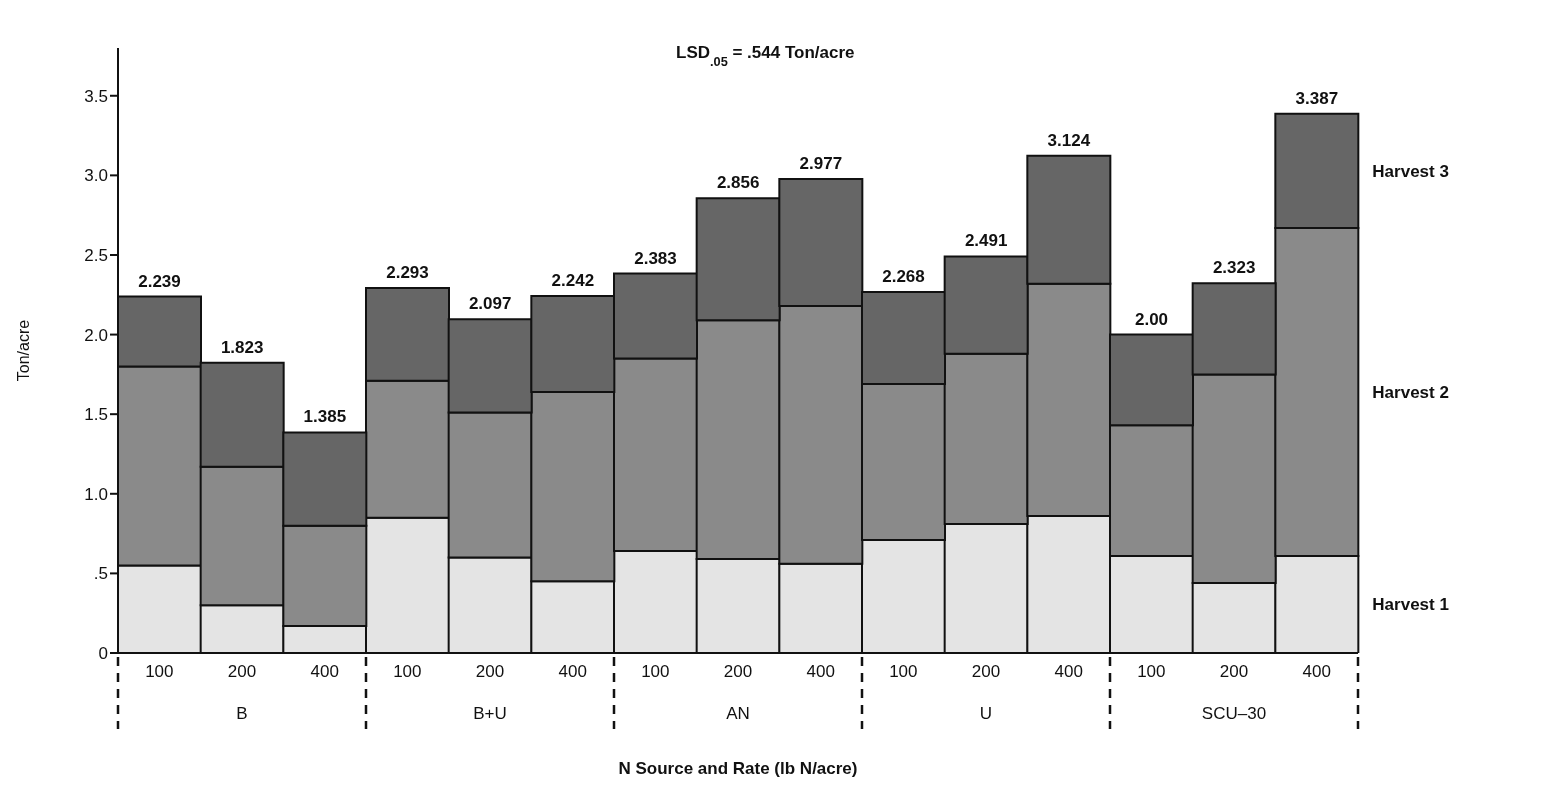 The width and height of the screenshot is (1559, 805). I want to click on text: U, so click(986, 713).